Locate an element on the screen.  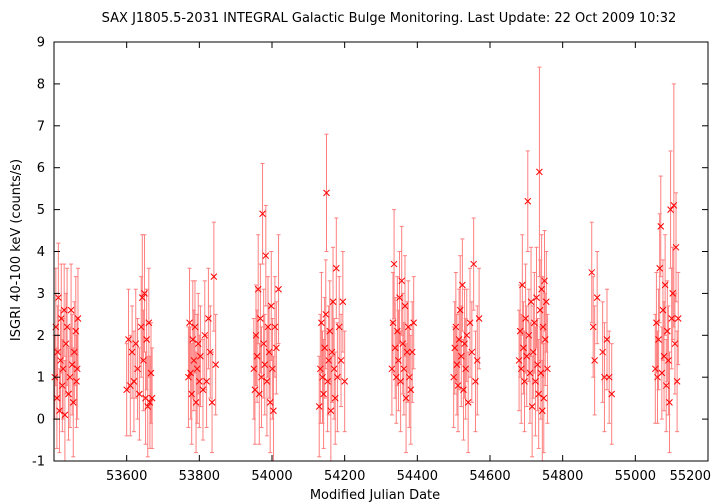
y-tick-label: 2 is located at coordinates (41, 336).